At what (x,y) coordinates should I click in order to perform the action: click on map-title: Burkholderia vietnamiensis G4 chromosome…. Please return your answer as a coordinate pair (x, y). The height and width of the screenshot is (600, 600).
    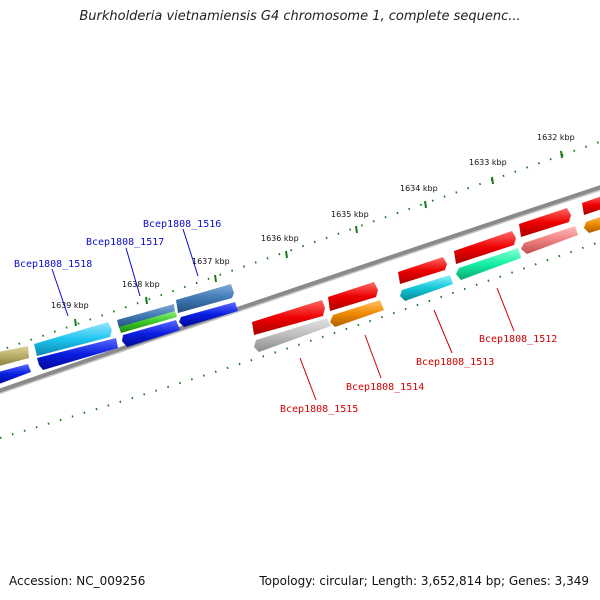
    Looking at the image, I should click on (300, 16).